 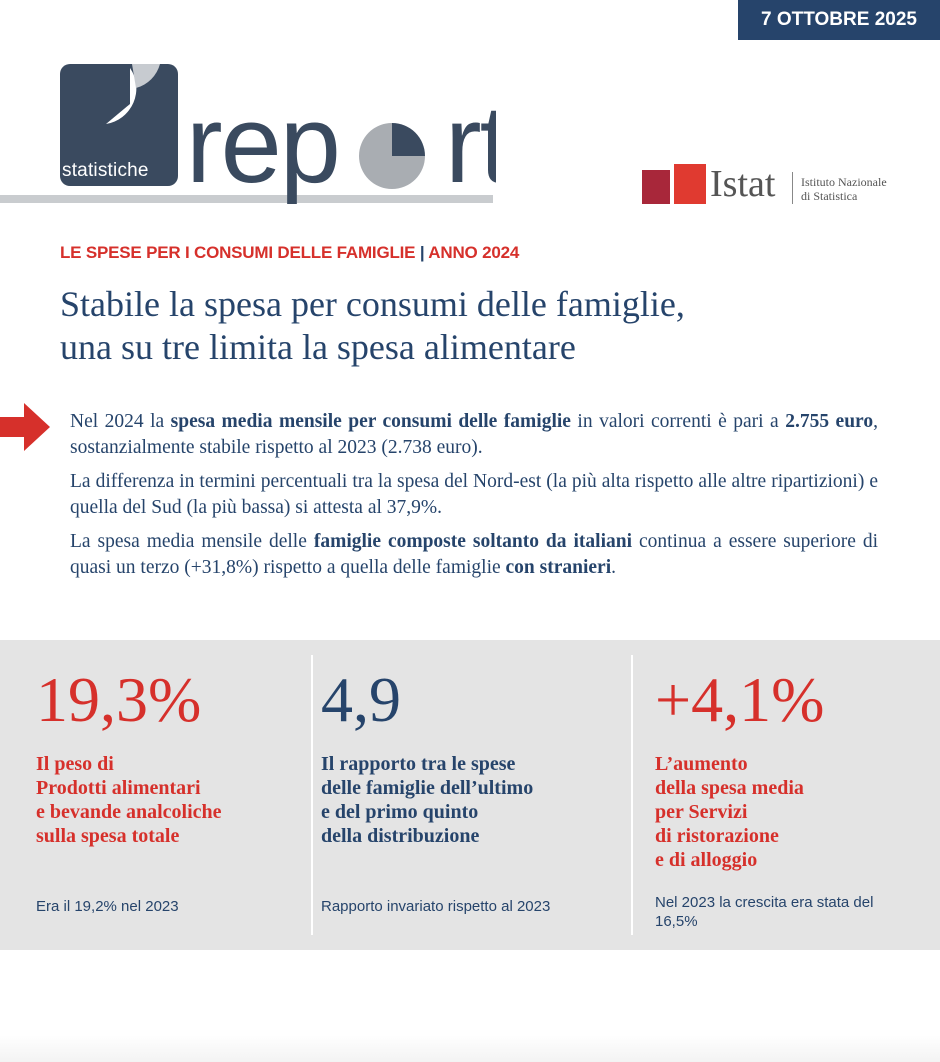 I want to click on key-figure-desc-line: sulla spesa totale, so click(x=108, y=836).